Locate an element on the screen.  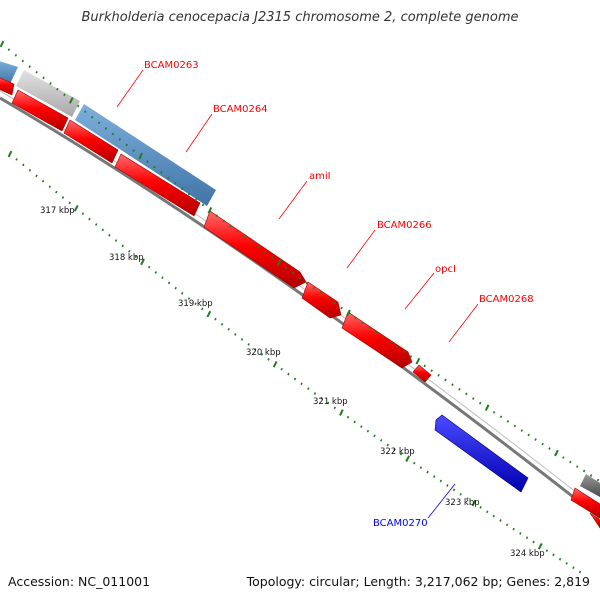
feature-bar-dark is located at coordinates (590, 485).